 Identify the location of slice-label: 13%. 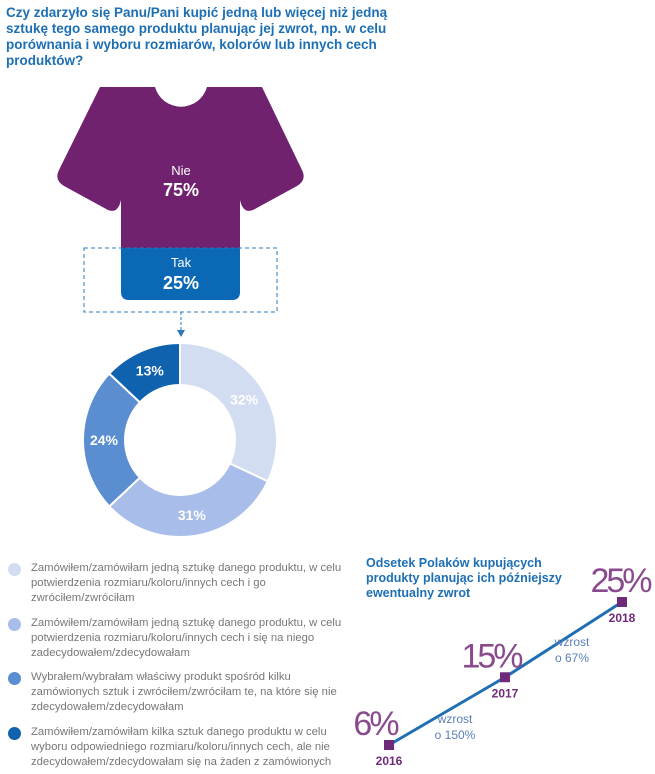
(150, 370).